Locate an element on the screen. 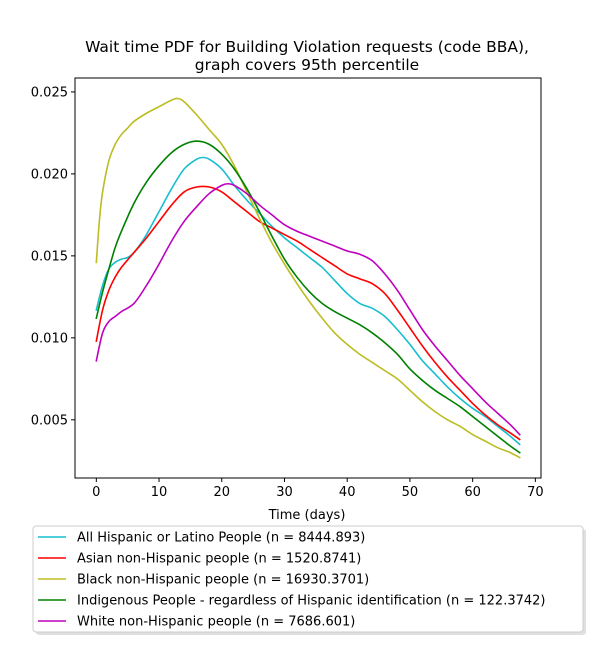 The width and height of the screenshot is (600, 650). y-tick-label: 0.015 is located at coordinates (49, 256).